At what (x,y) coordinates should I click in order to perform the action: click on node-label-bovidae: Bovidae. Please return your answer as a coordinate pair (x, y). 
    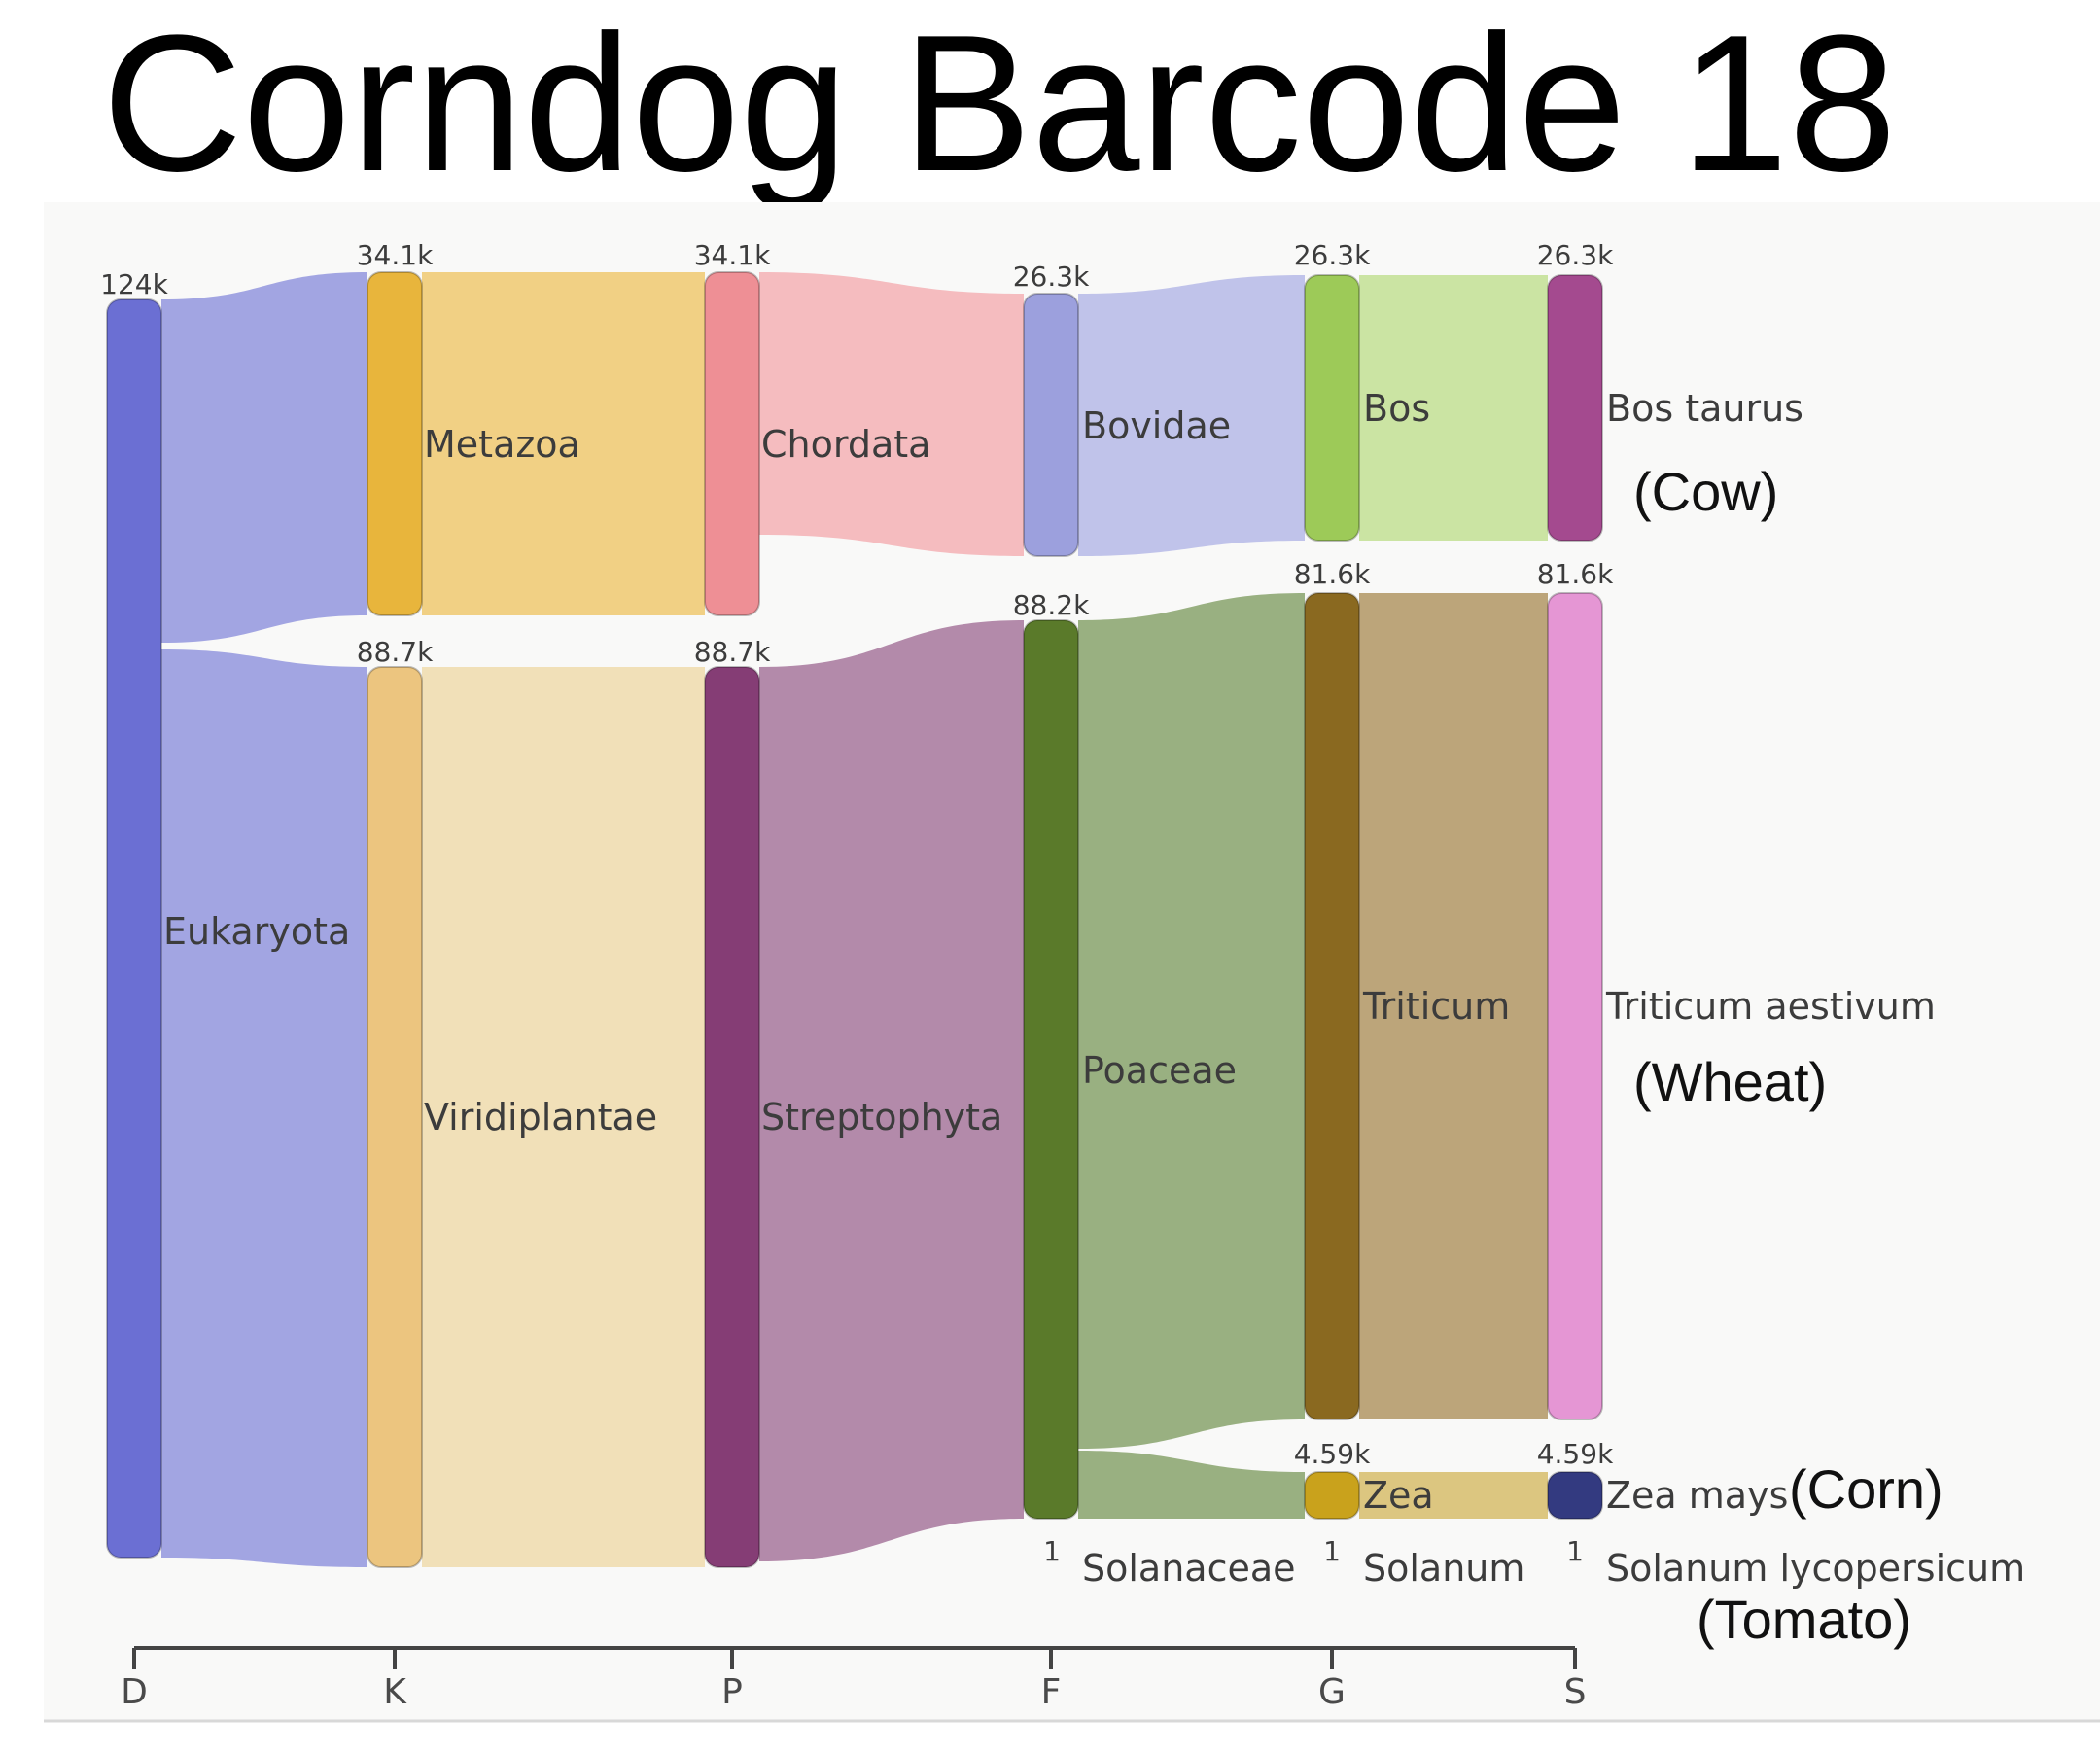
    Looking at the image, I should click on (1156, 425).